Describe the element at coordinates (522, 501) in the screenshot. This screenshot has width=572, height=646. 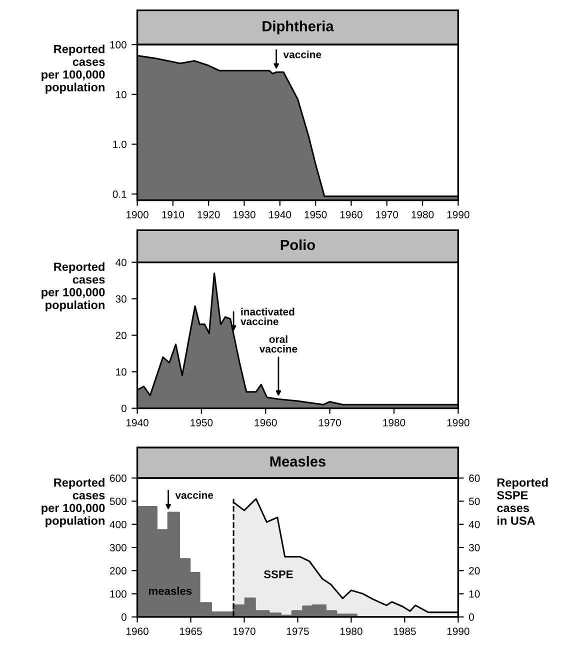
I see `y2-axis-title: Reported SSPE cases in USA` at that location.